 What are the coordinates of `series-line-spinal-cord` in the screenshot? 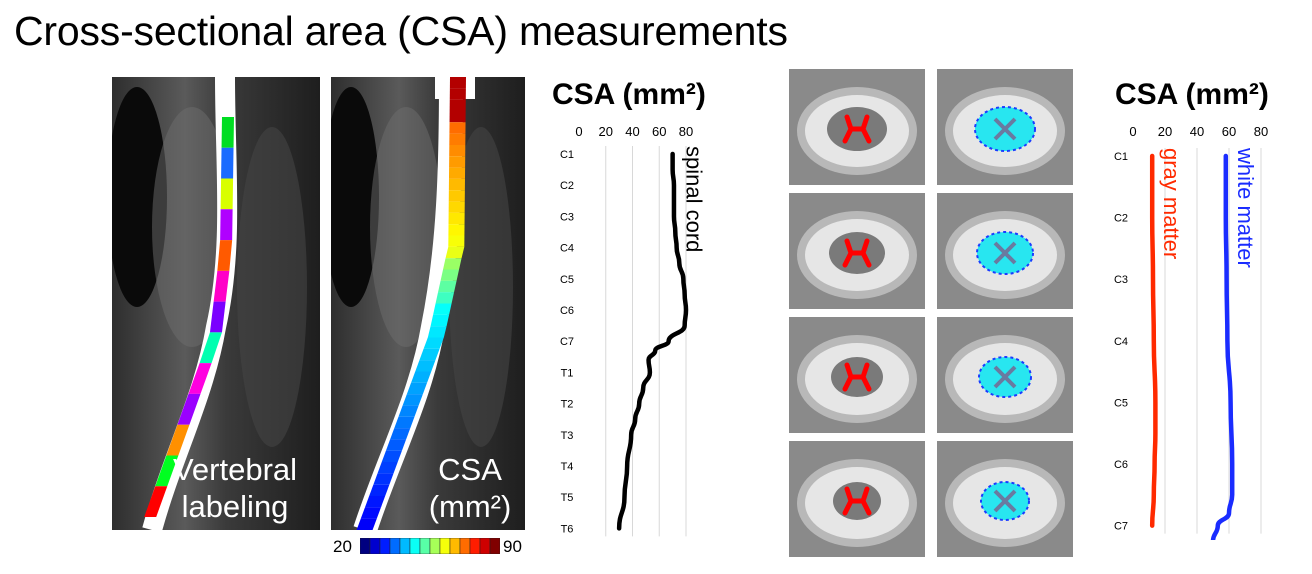 It's located at (652, 341).